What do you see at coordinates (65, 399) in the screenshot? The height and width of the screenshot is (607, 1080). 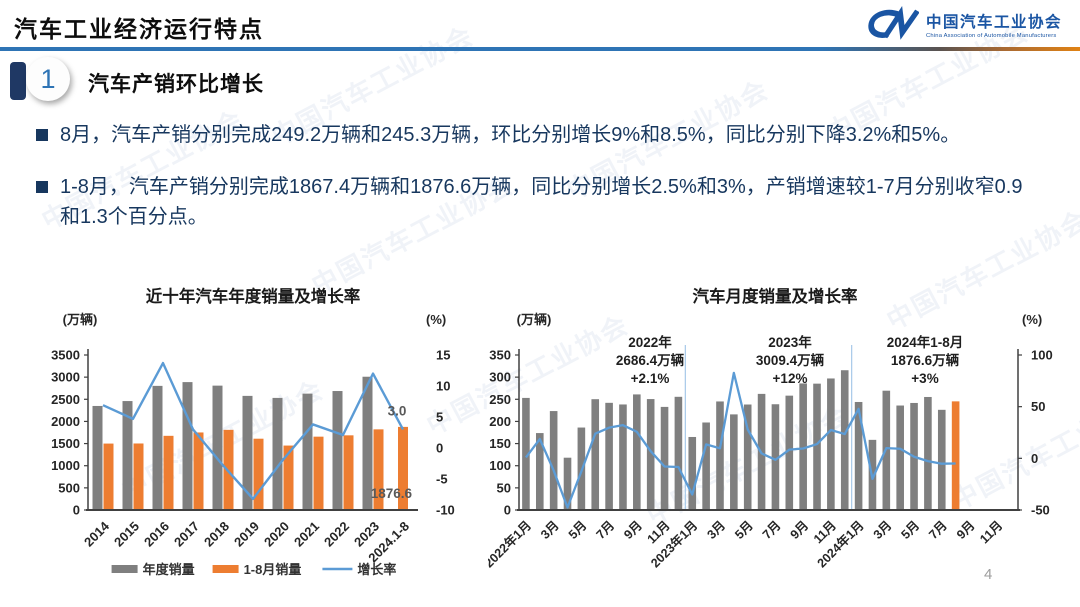 I see `left-tick-label: 2500` at bounding box center [65, 399].